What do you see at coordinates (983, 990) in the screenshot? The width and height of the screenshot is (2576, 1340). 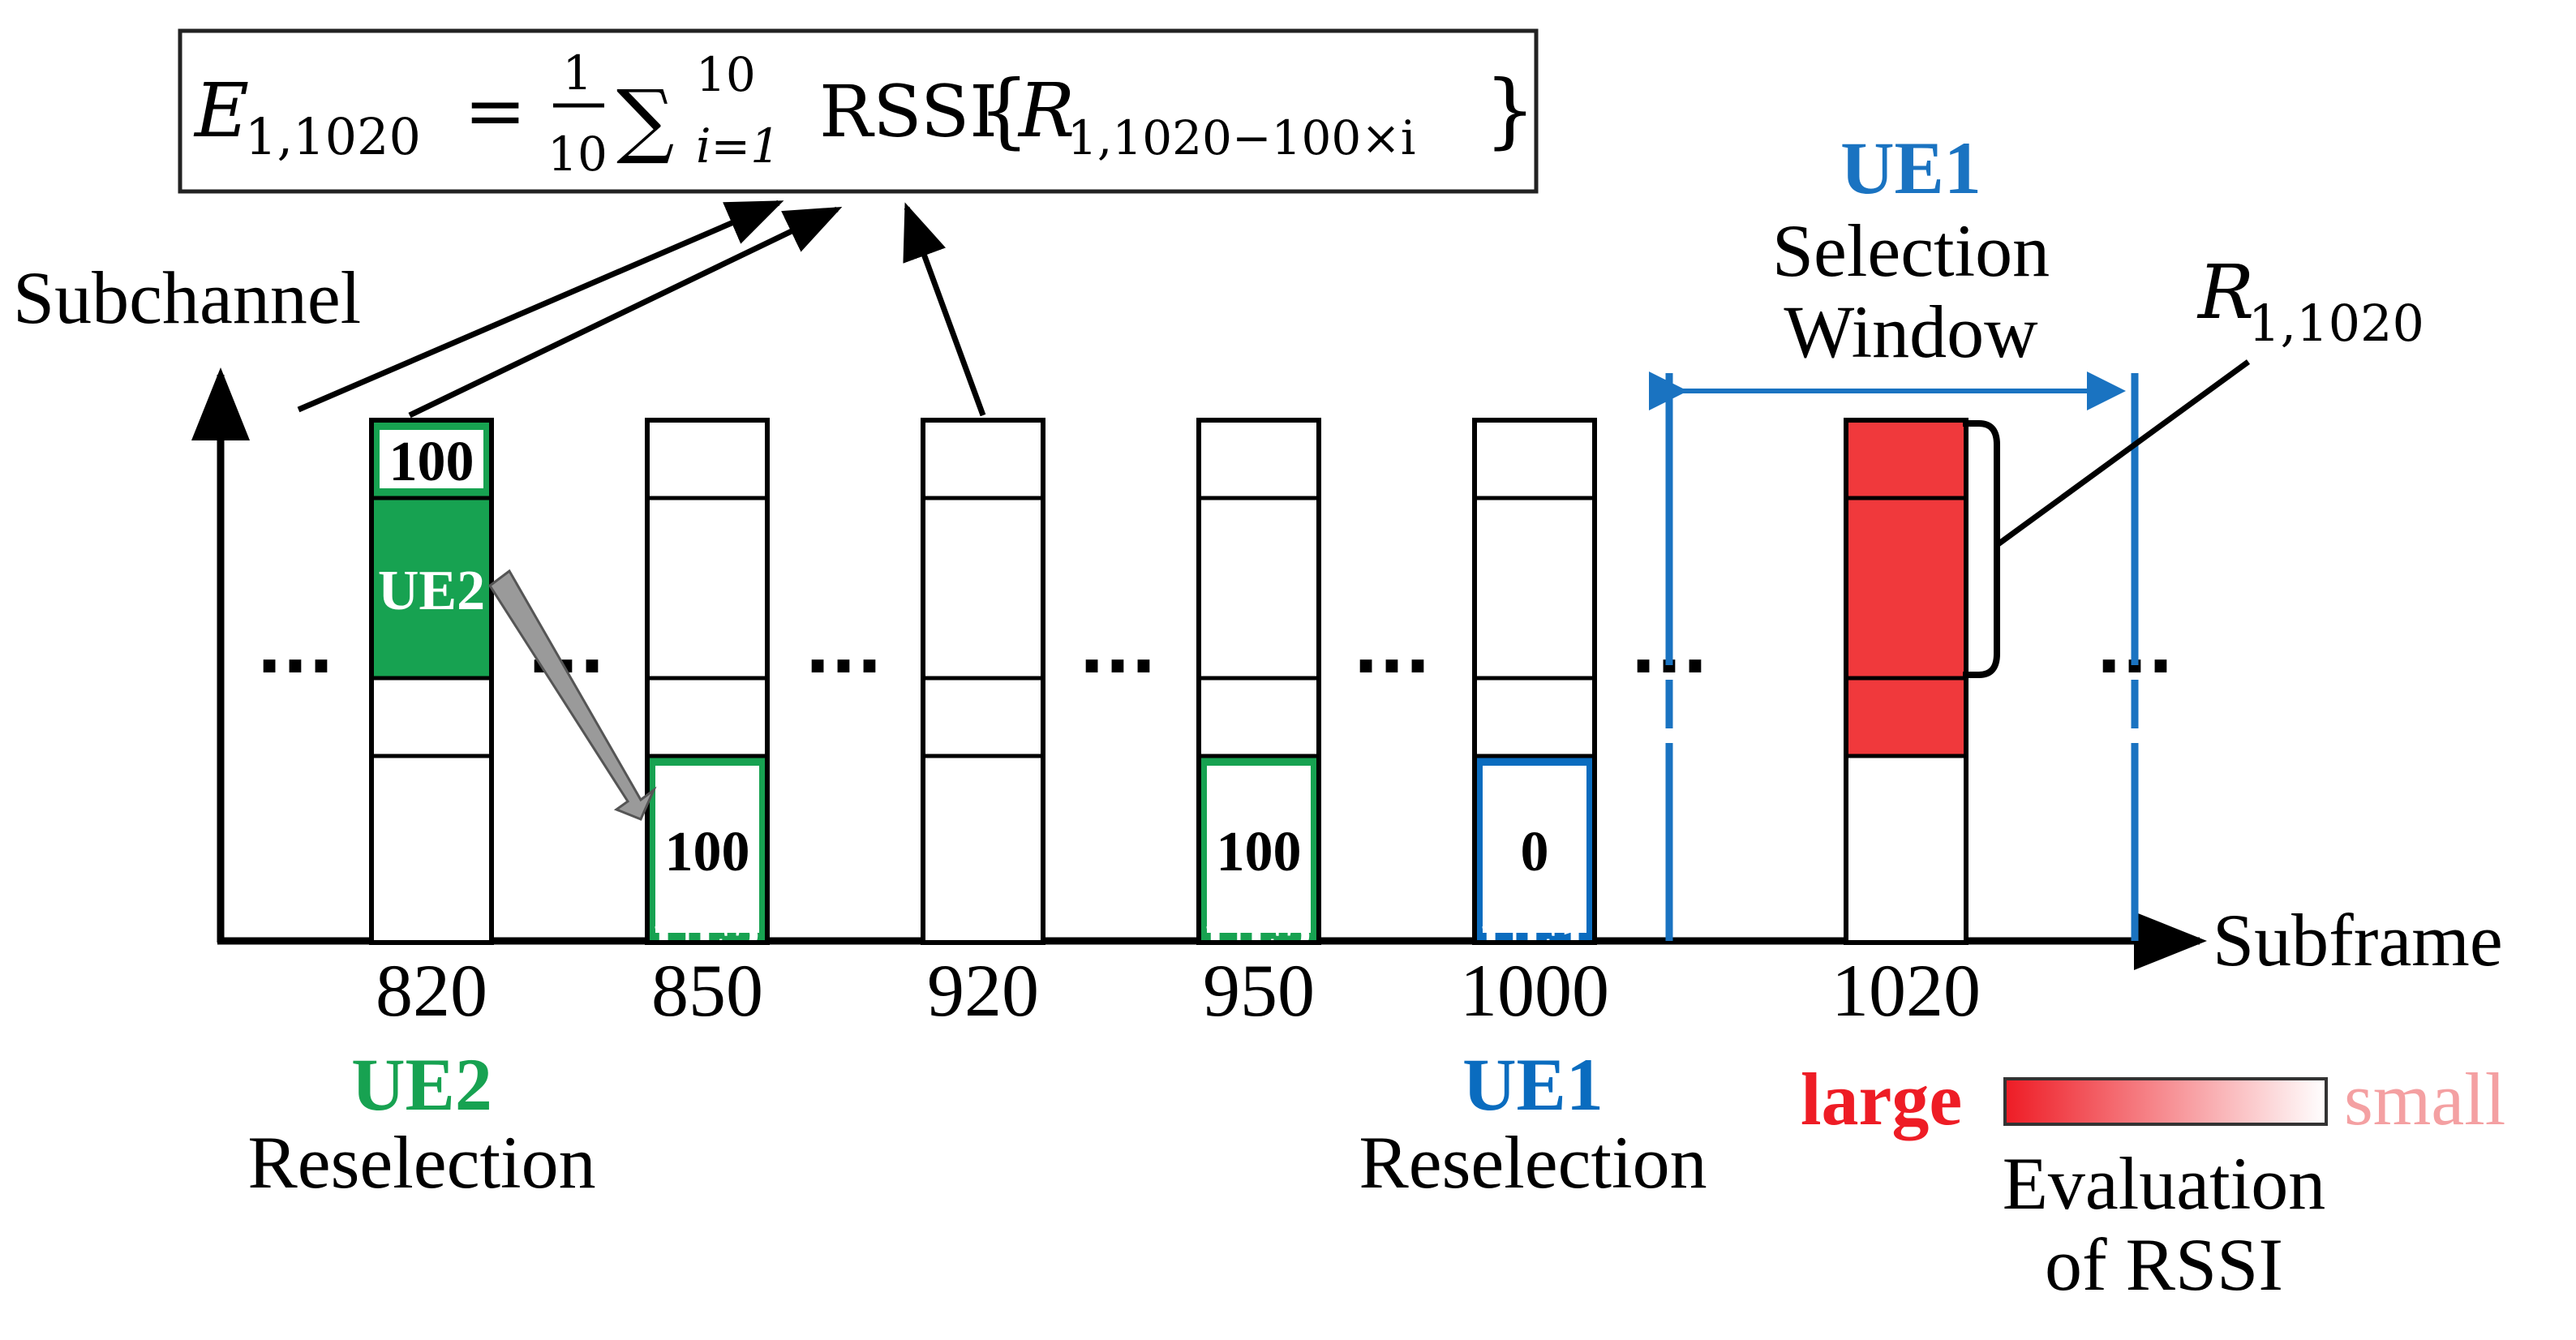 I see `subframe-label-920: 920` at bounding box center [983, 990].